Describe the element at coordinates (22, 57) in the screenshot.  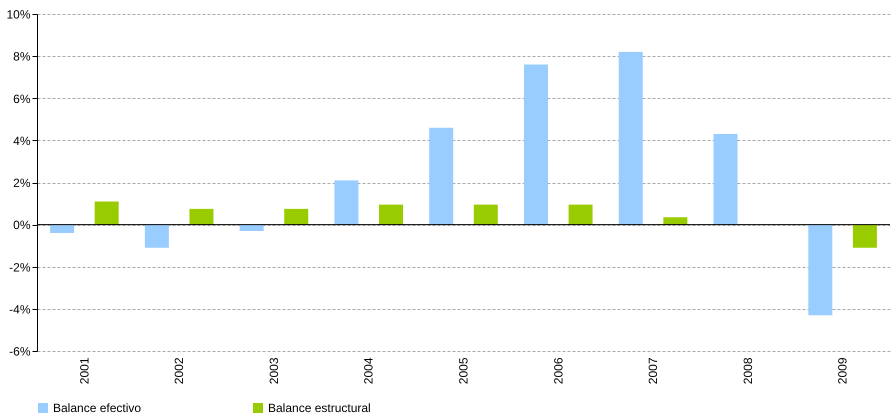
I see `y-tick-label: 8%` at that location.